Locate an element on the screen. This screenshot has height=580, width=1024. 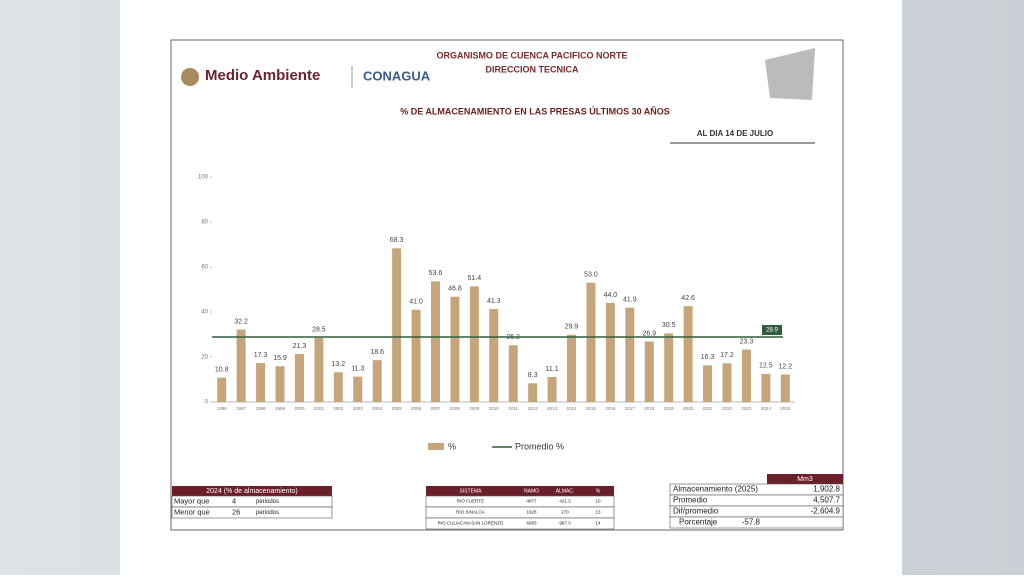
x-tick-label: 2022 is located at coordinates (727, 408).